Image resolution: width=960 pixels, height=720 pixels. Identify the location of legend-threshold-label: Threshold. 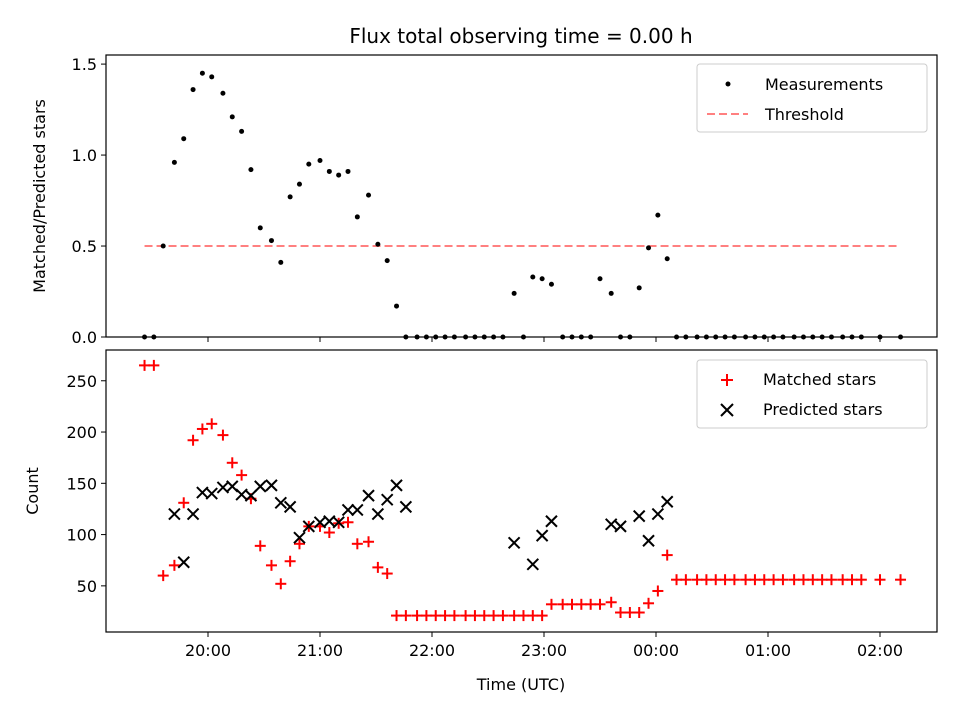
(804, 114).